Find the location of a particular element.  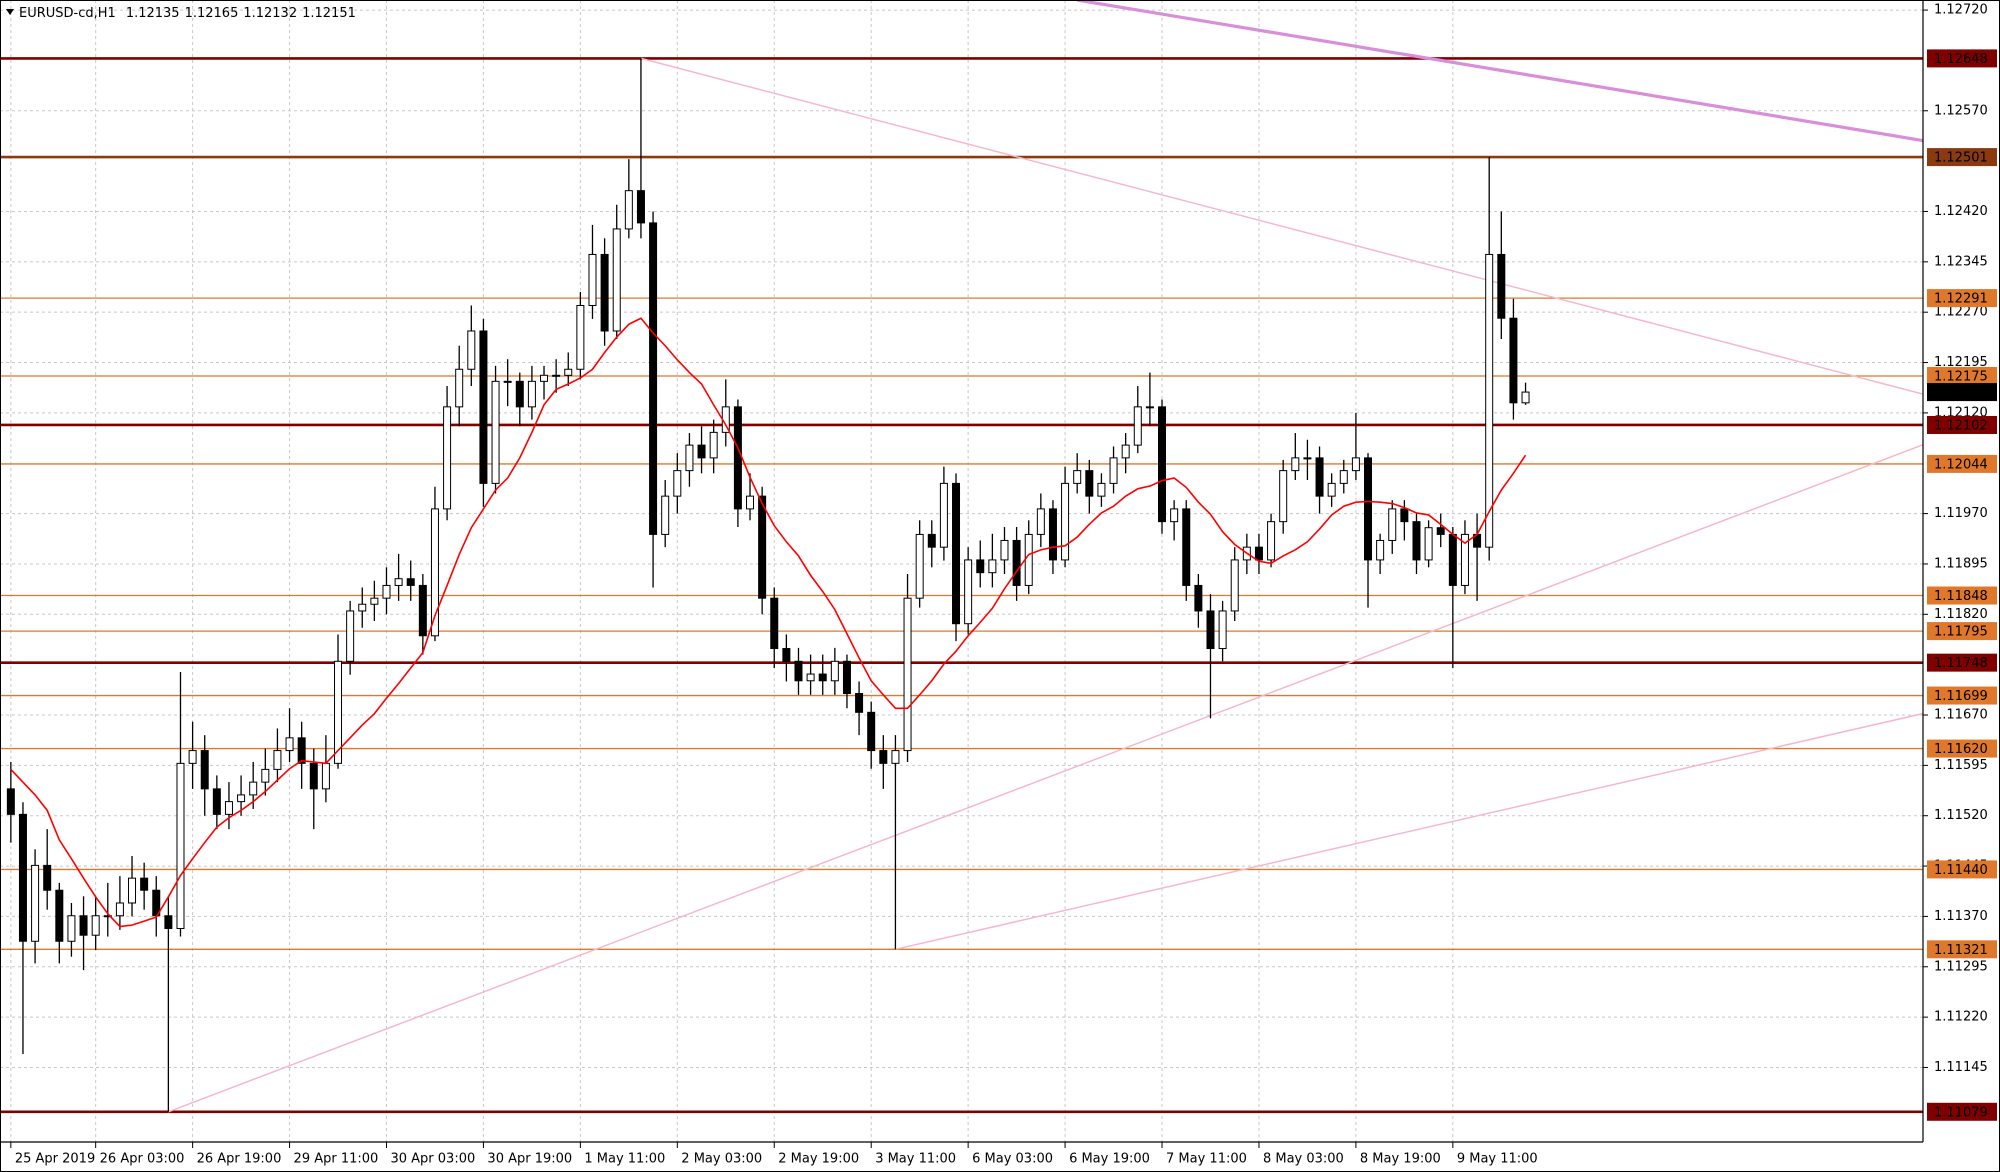

x-tick-label: 6 May 03:00 is located at coordinates (1012, 1159).